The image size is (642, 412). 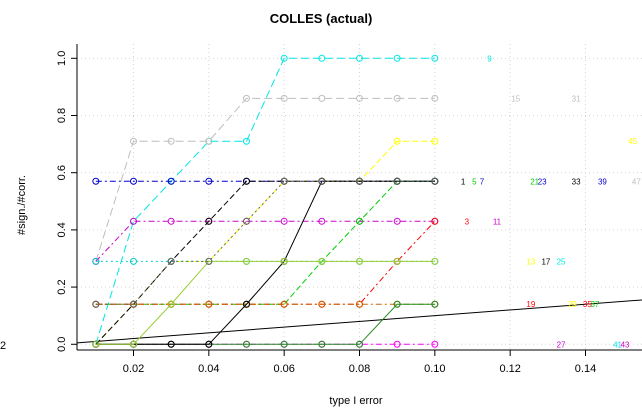 I want to click on y-tick-label: 0.0, so click(x=62, y=344).